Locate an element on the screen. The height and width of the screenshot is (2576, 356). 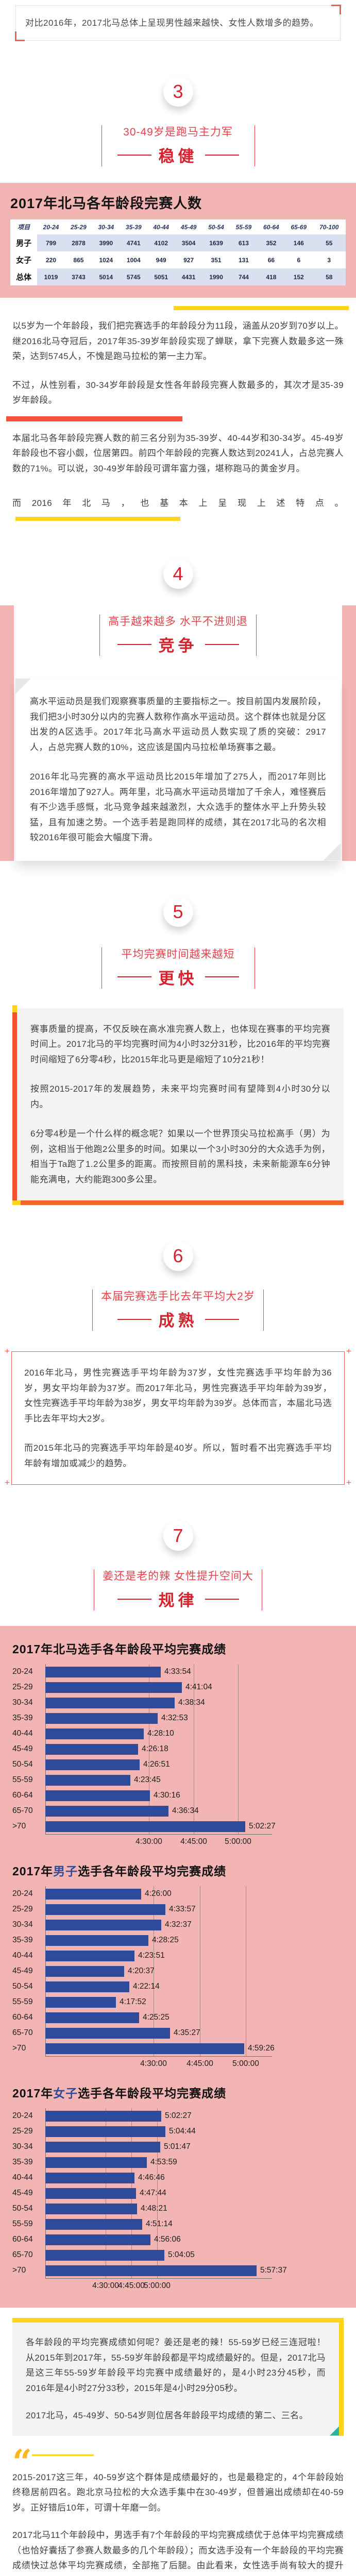
bar-value-label: 4:23:51 is located at coordinates (151, 1955).